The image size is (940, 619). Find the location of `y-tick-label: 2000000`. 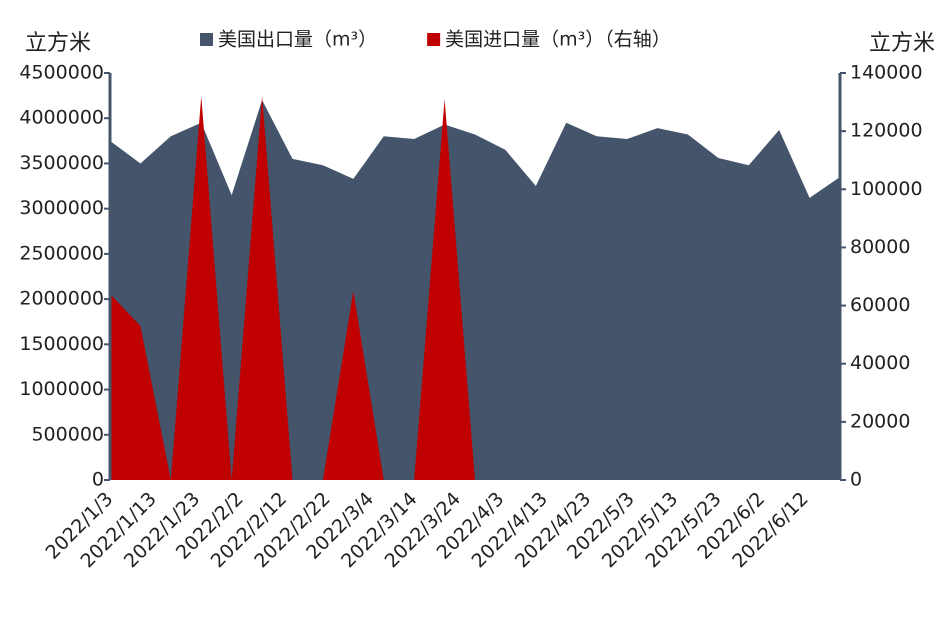

y-tick-label: 2000000 is located at coordinates (61, 299).